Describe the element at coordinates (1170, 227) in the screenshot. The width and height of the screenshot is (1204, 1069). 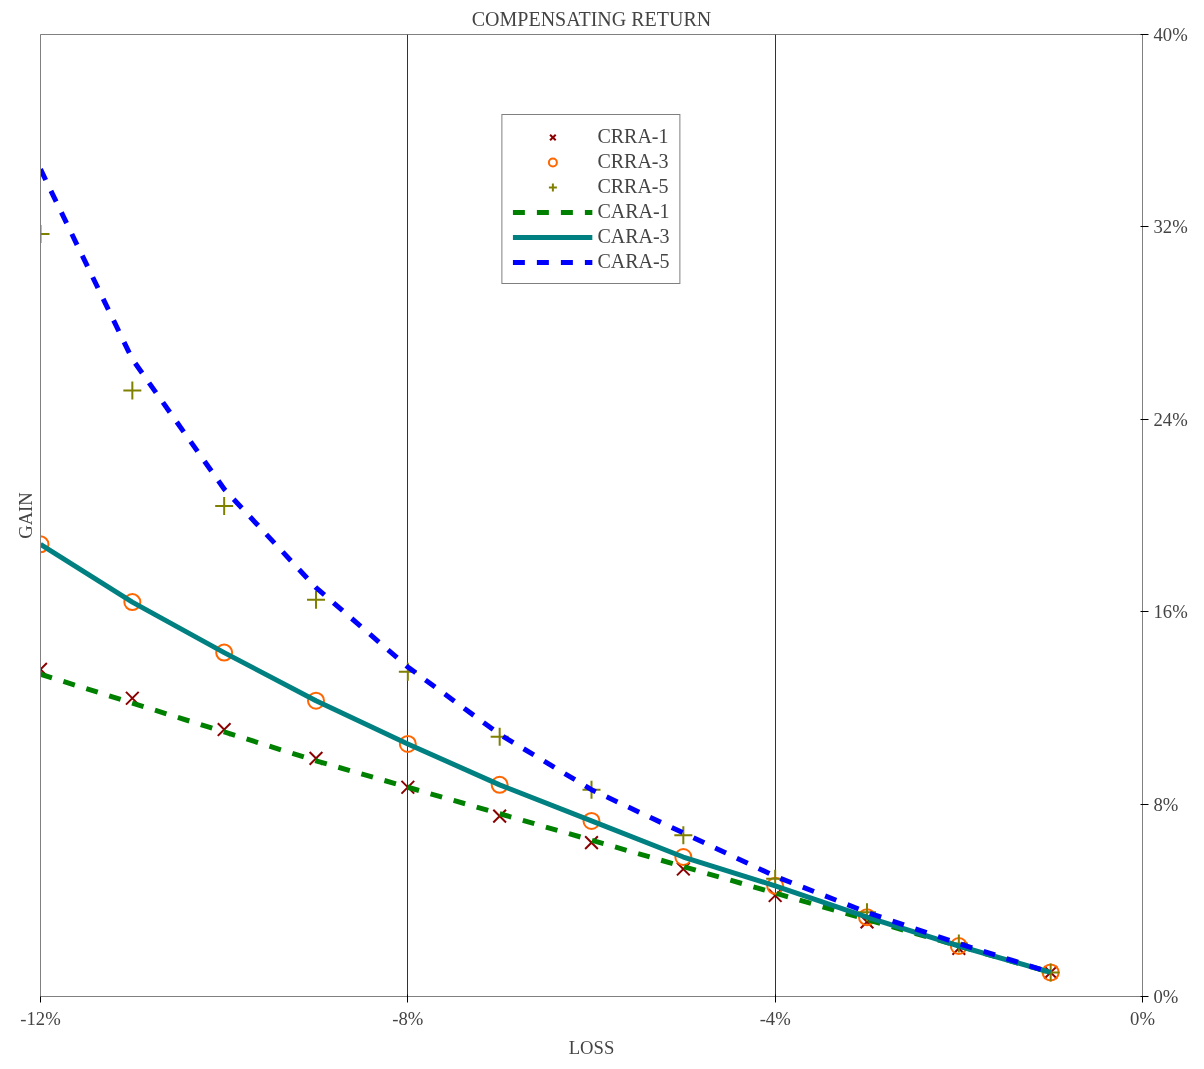
I see `y-tick-label: 32%` at that location.